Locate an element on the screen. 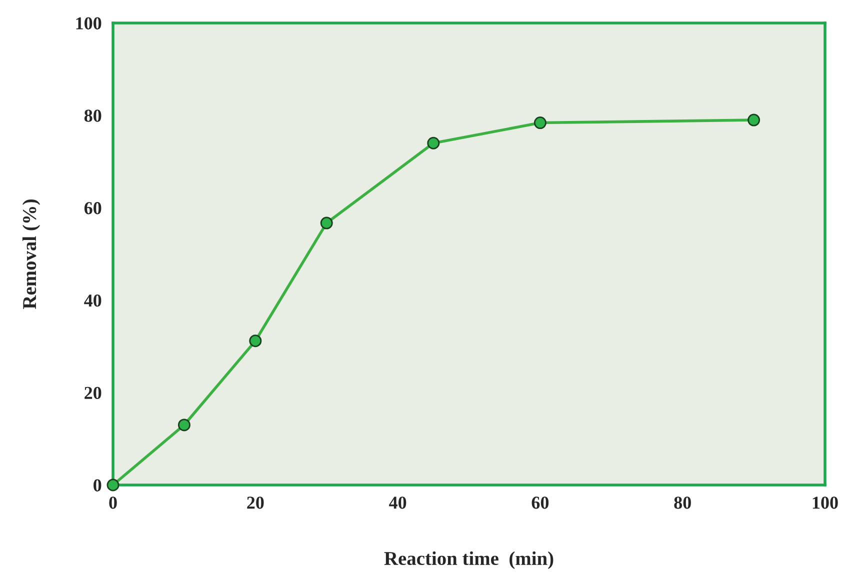 Image resolution: width=843 pixels, height=577 pixels. y-tick-label: 0 is located at coordinates (98, 485).